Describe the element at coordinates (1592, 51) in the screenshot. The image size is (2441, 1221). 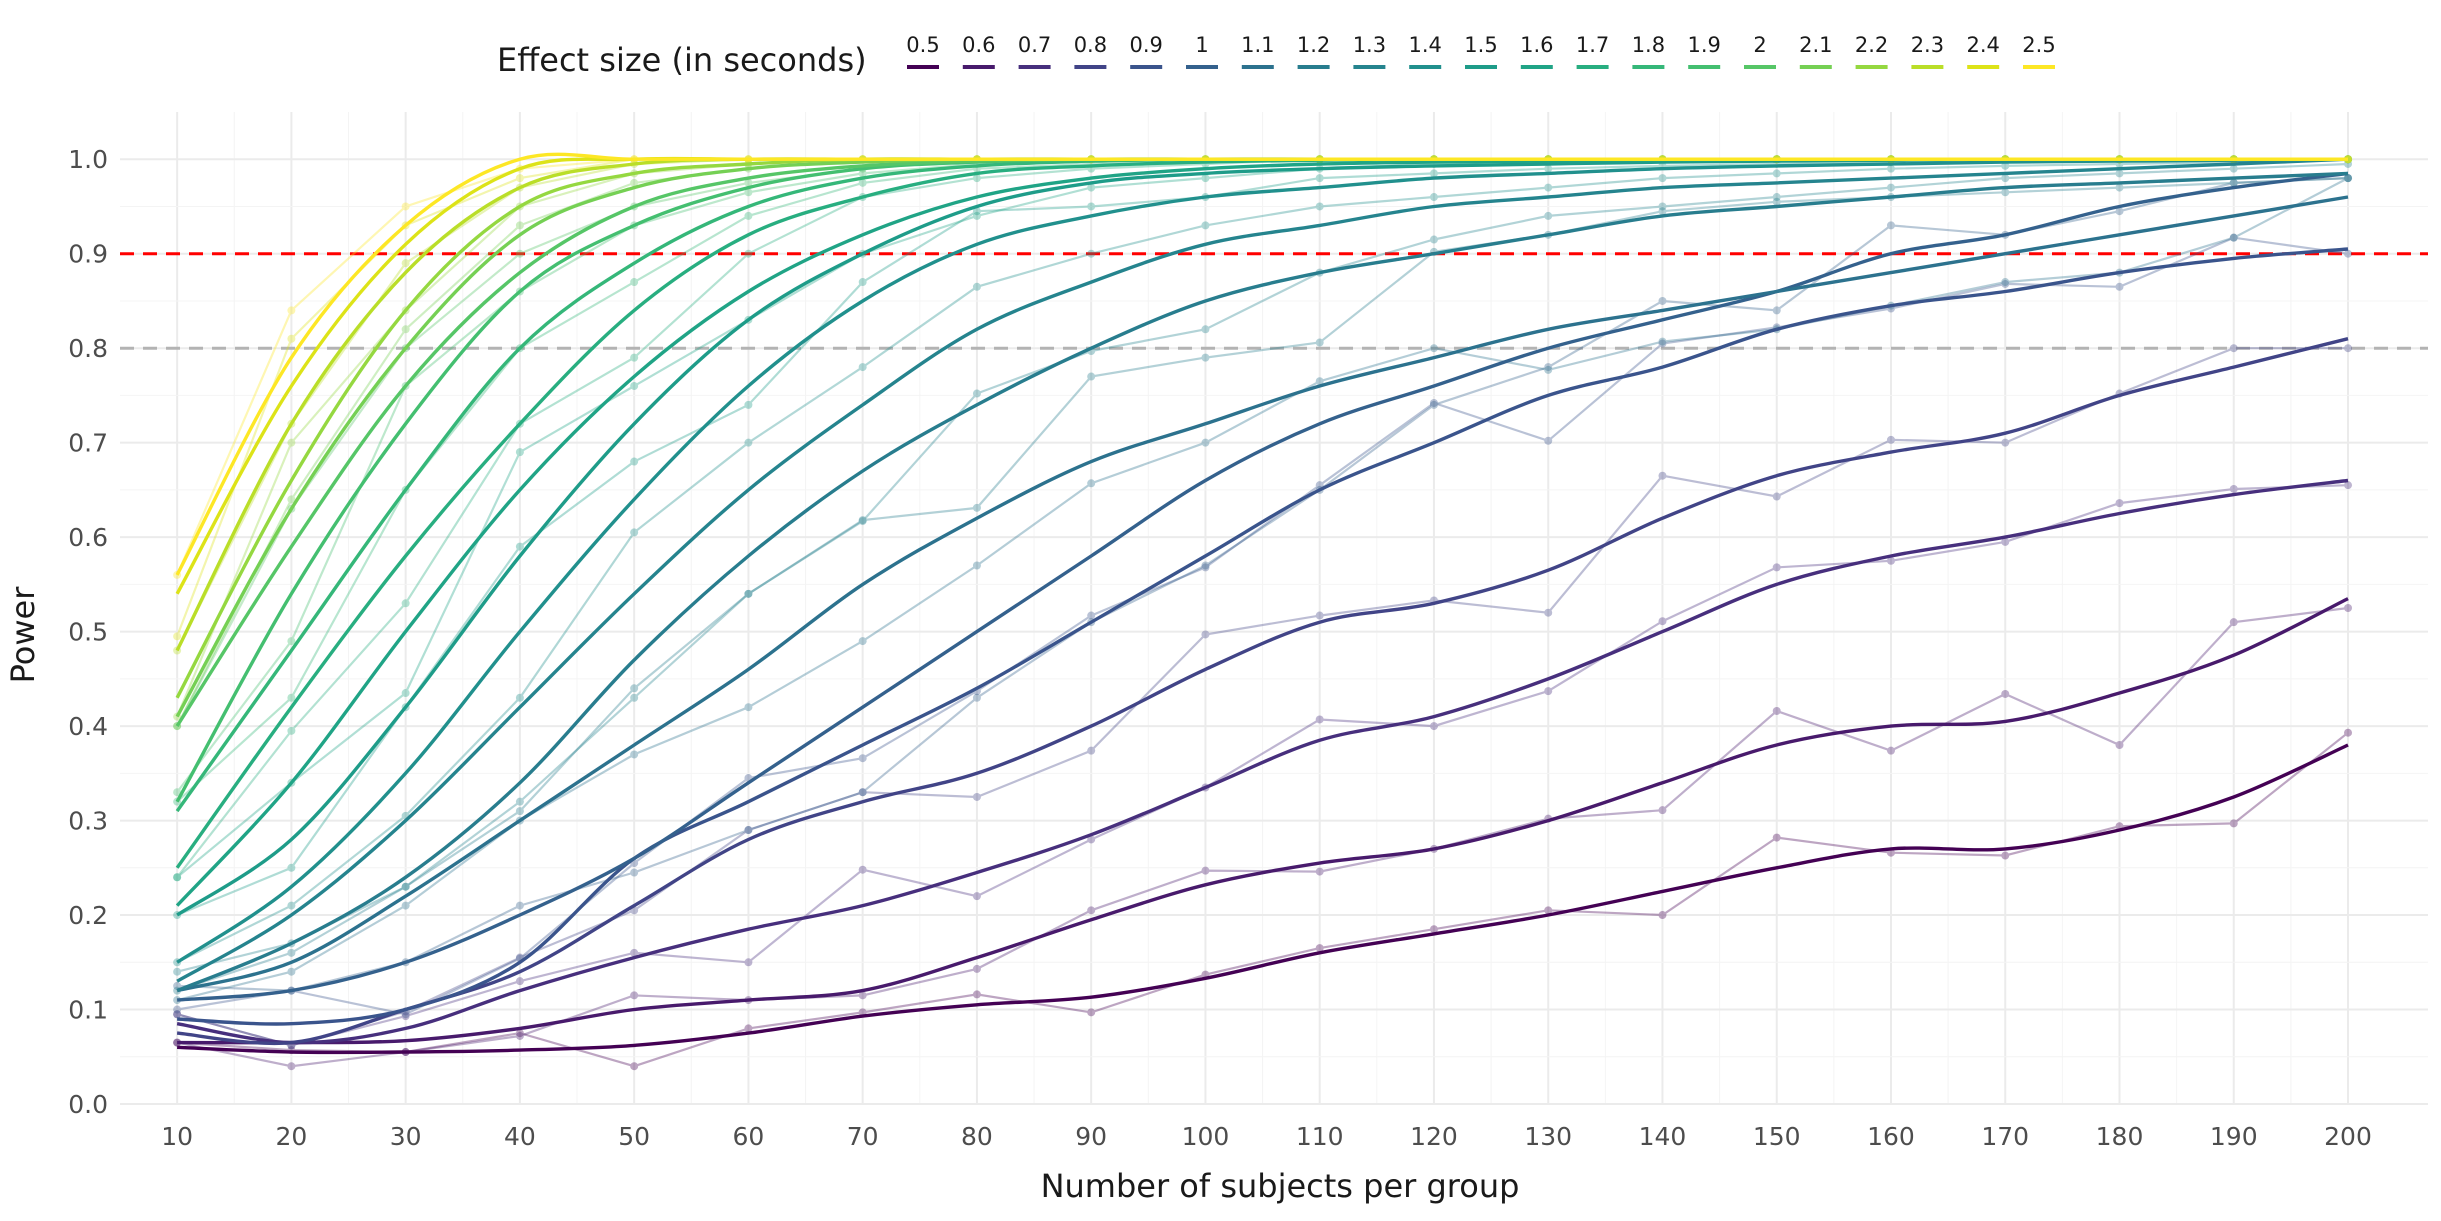
I see `legend-item-1.7: 1.7` at that location.